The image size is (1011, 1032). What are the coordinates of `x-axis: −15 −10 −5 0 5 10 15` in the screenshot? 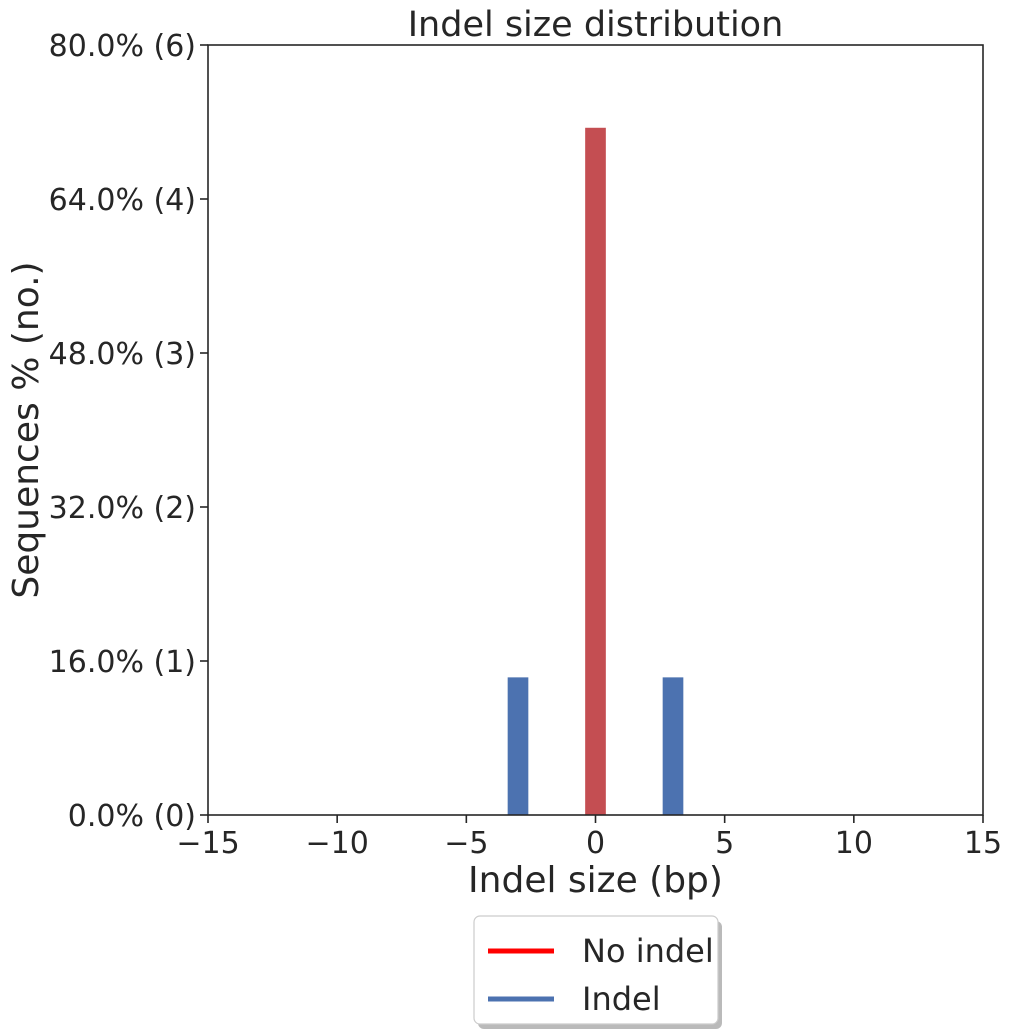 It's located at (589, 838).